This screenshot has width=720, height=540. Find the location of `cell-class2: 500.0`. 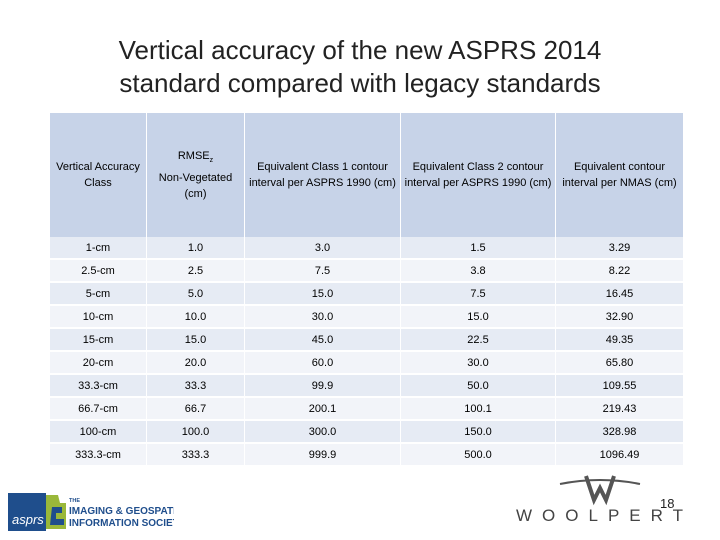

cell-class2: 500.0 is located at coordinates (478, 455).